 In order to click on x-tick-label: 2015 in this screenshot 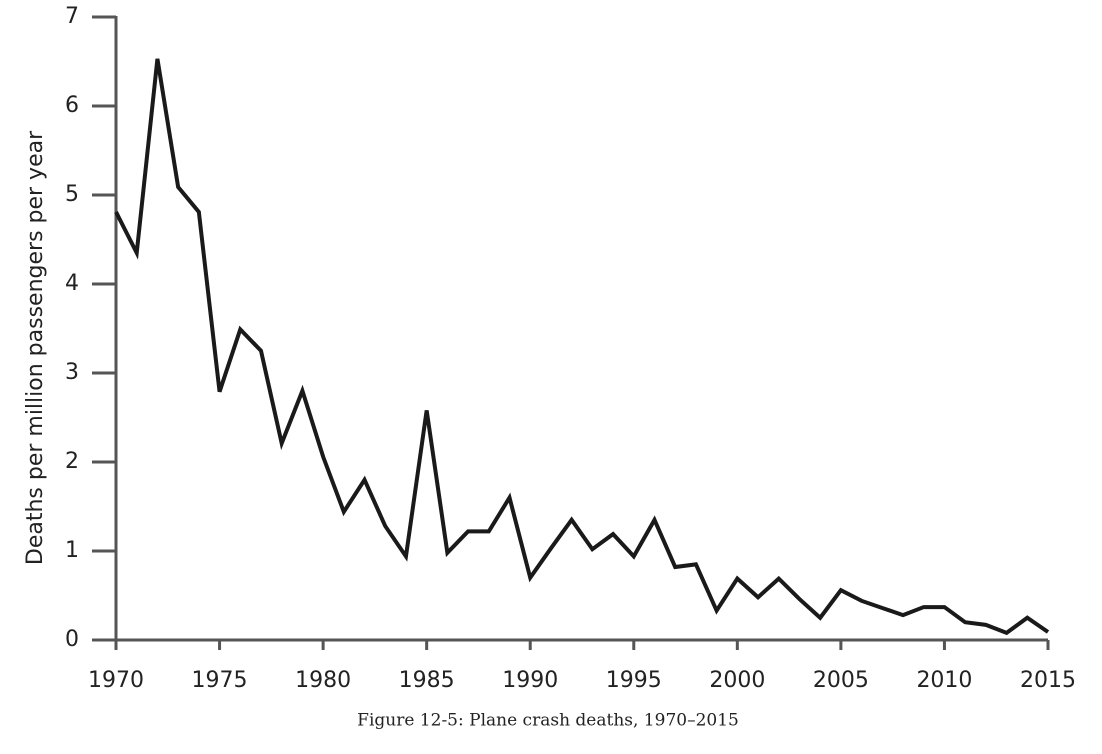, I will do `click(1048, 680)`.